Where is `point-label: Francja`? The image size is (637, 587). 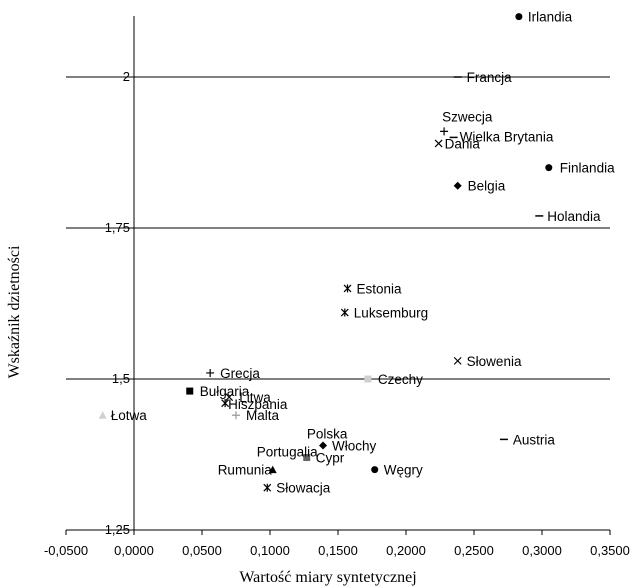
point-label: Francja is located at coordinates (490, 77).